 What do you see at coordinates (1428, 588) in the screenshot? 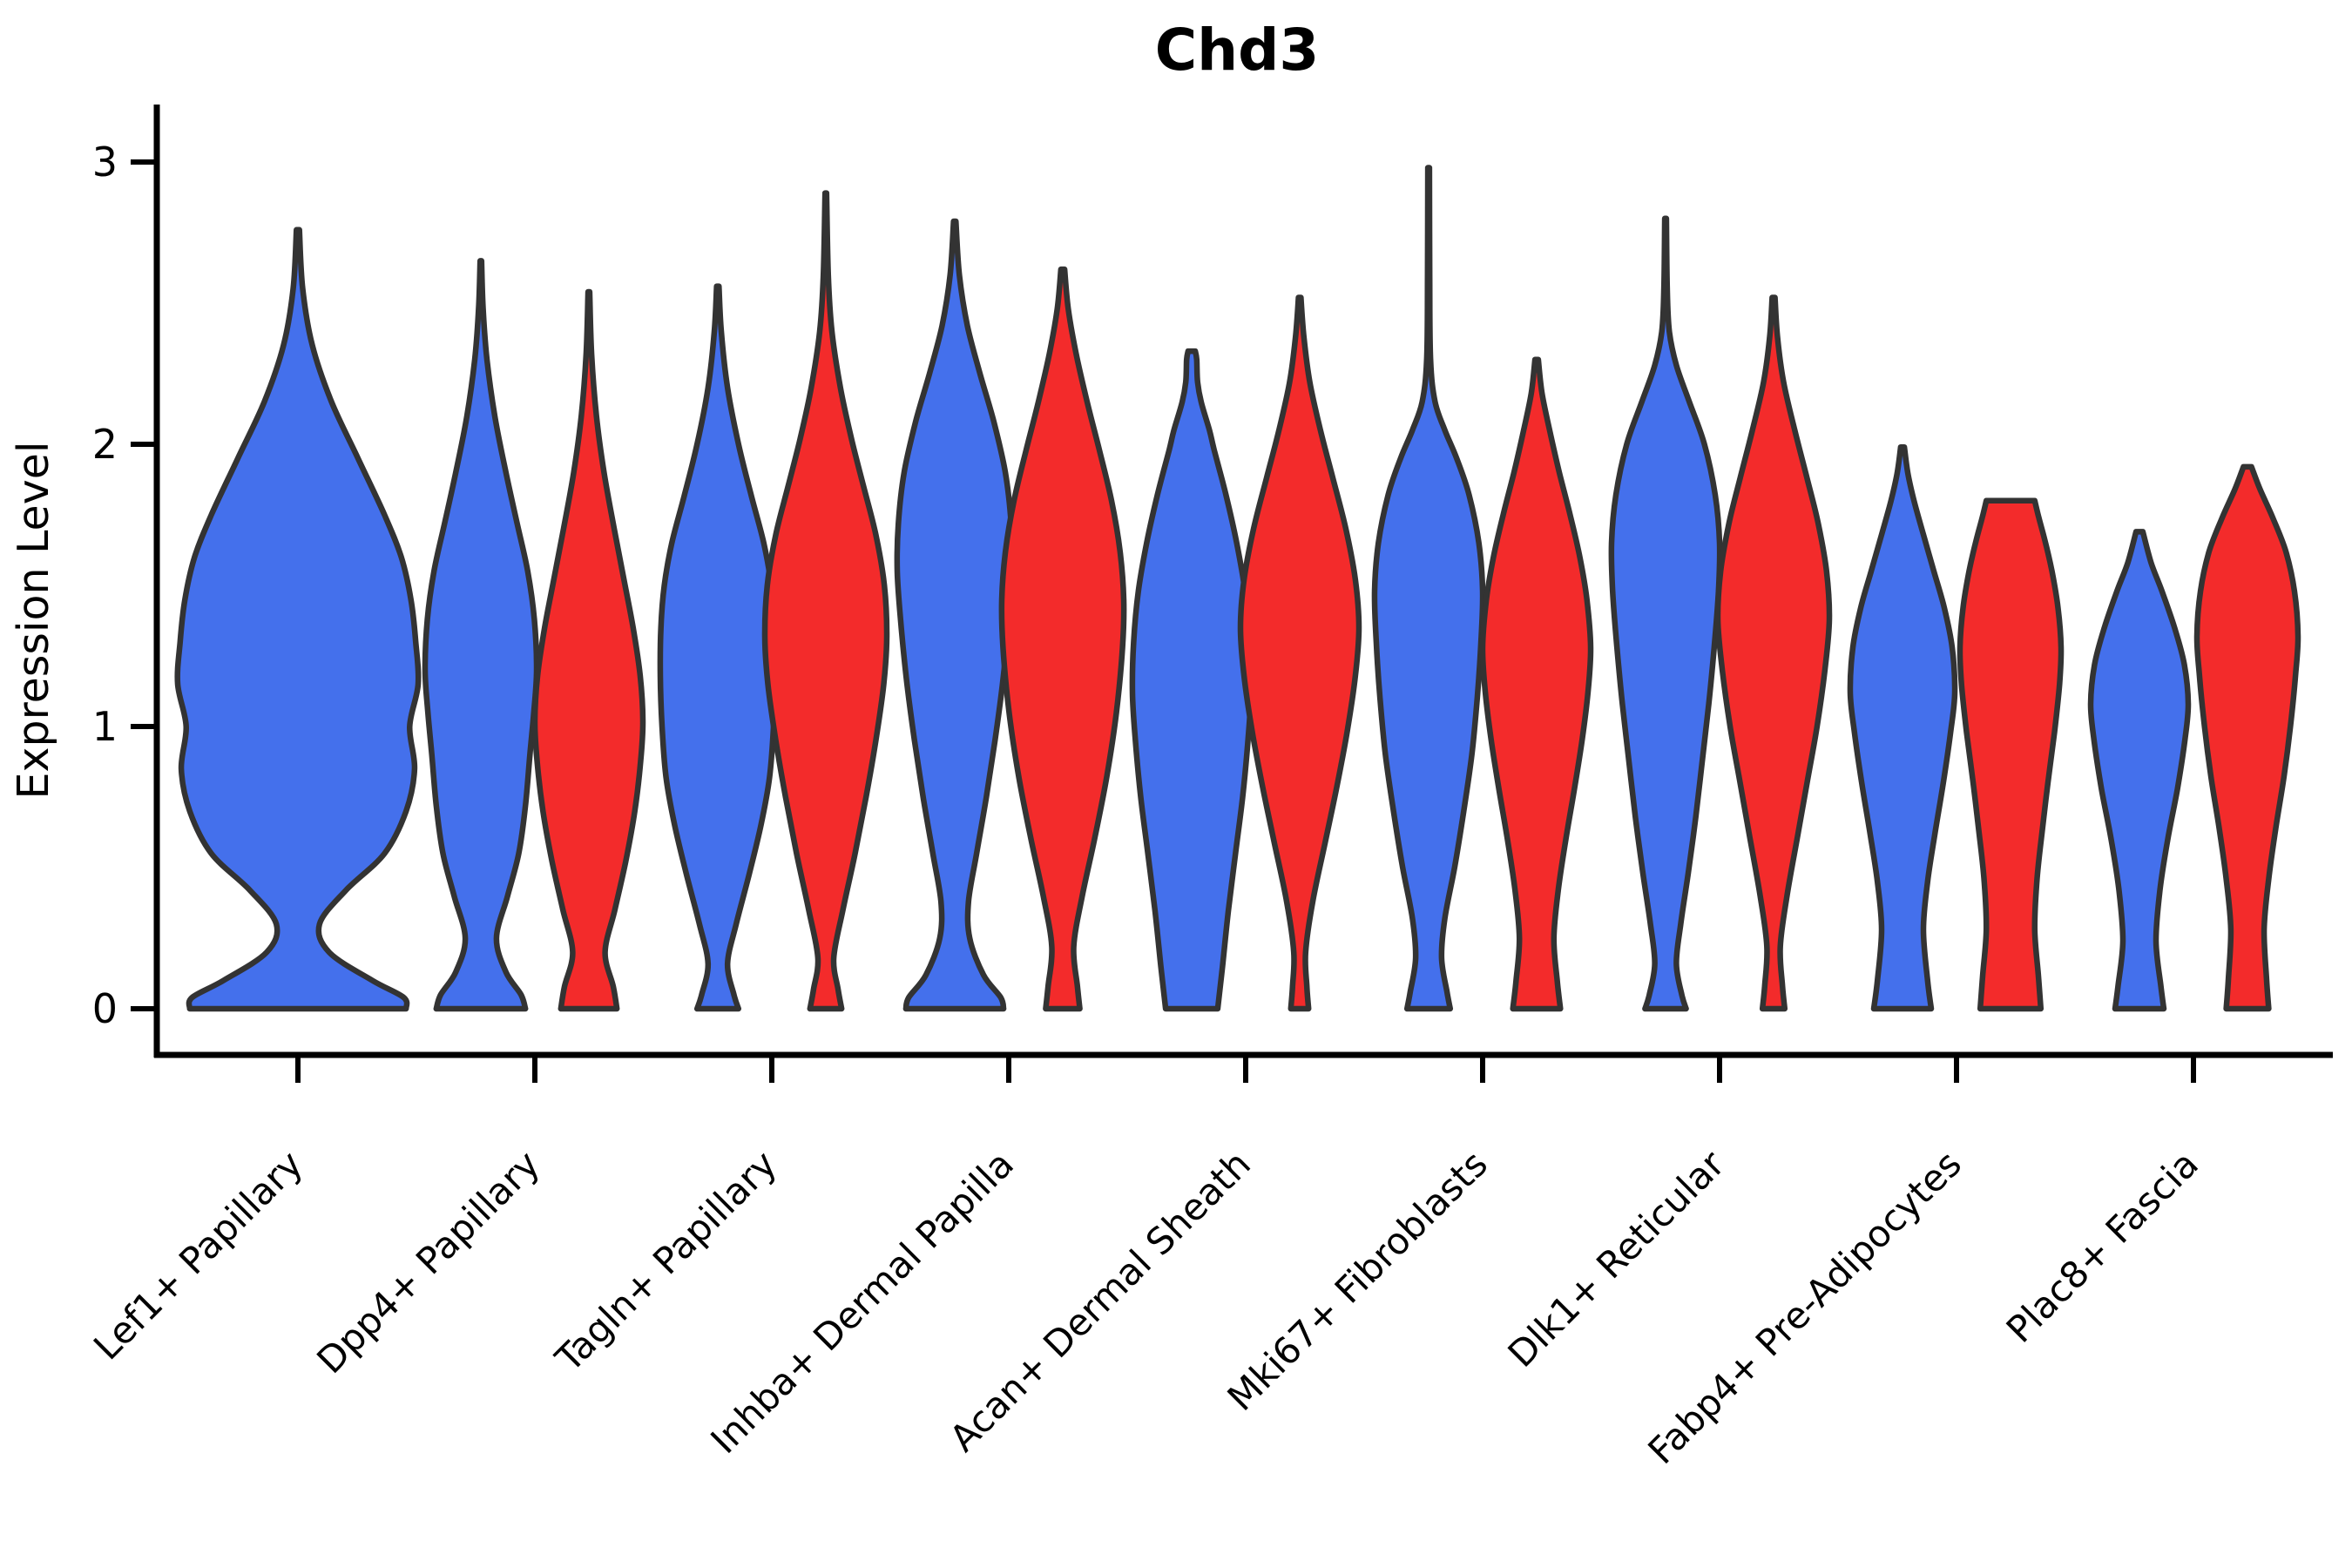
I see `violin-blue-mki67-fibroblasts` at bounding box center [1428, 588].